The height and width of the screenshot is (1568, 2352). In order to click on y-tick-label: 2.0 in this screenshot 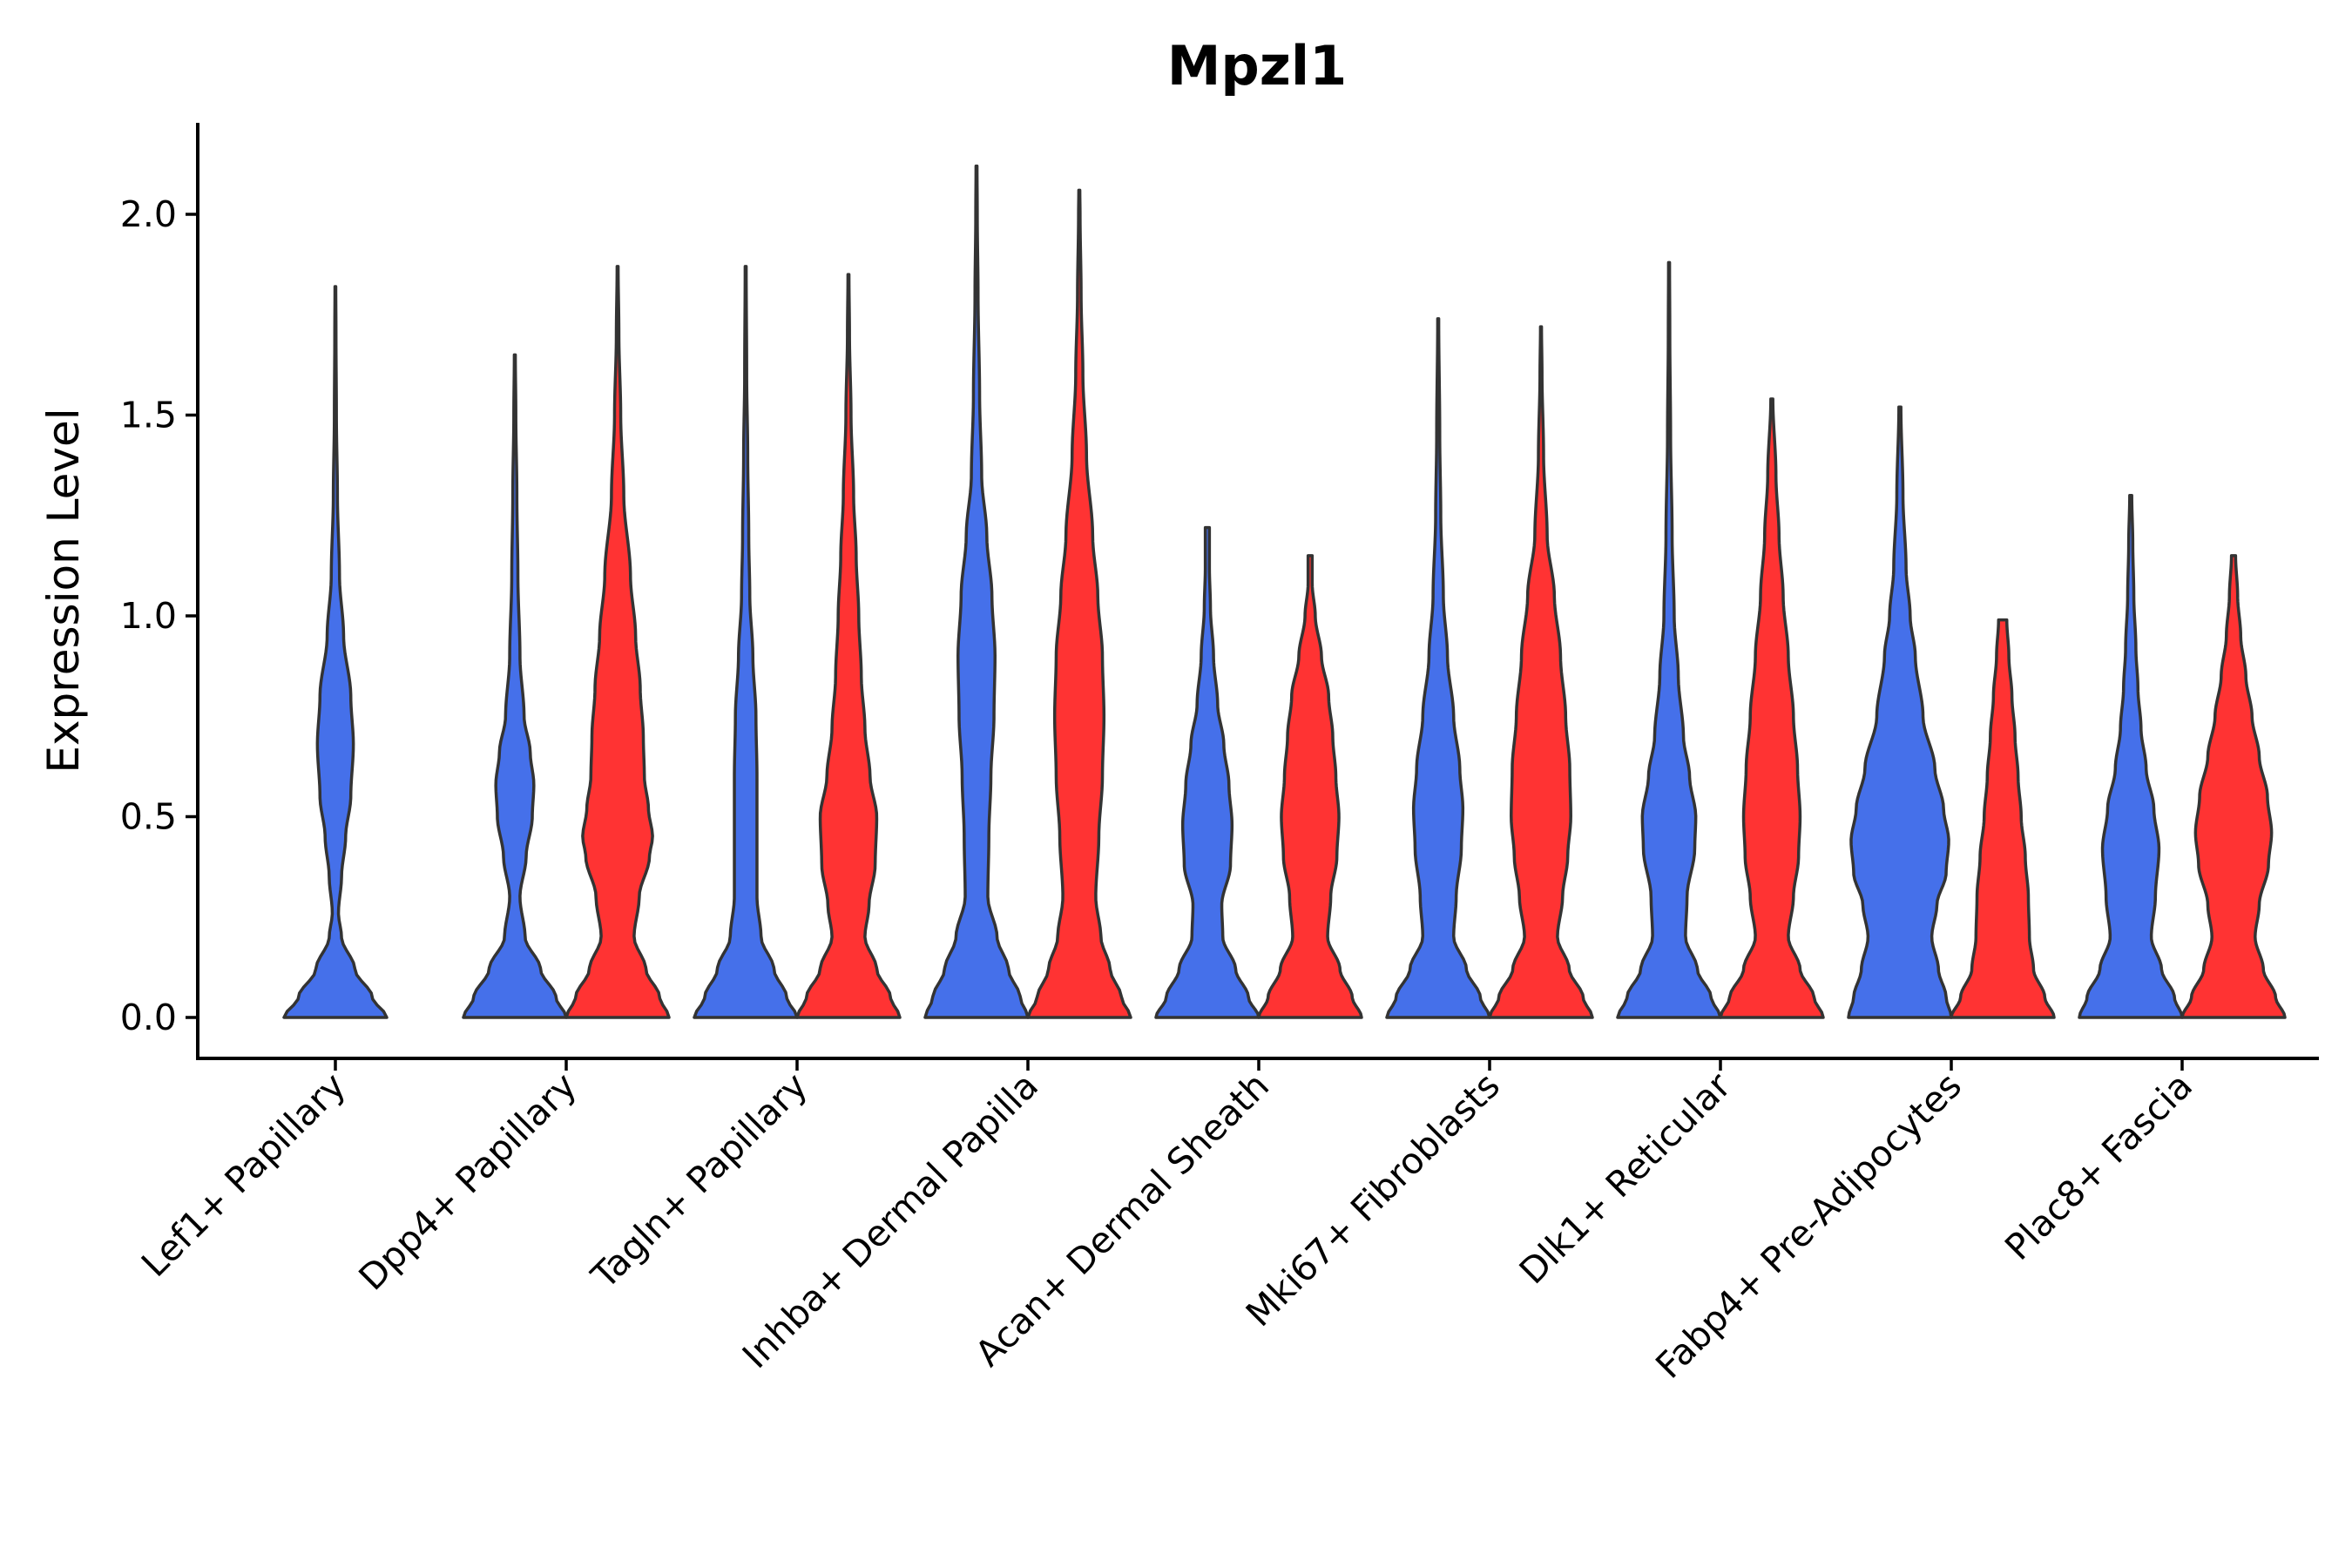, I will do `click(148, 214)`.